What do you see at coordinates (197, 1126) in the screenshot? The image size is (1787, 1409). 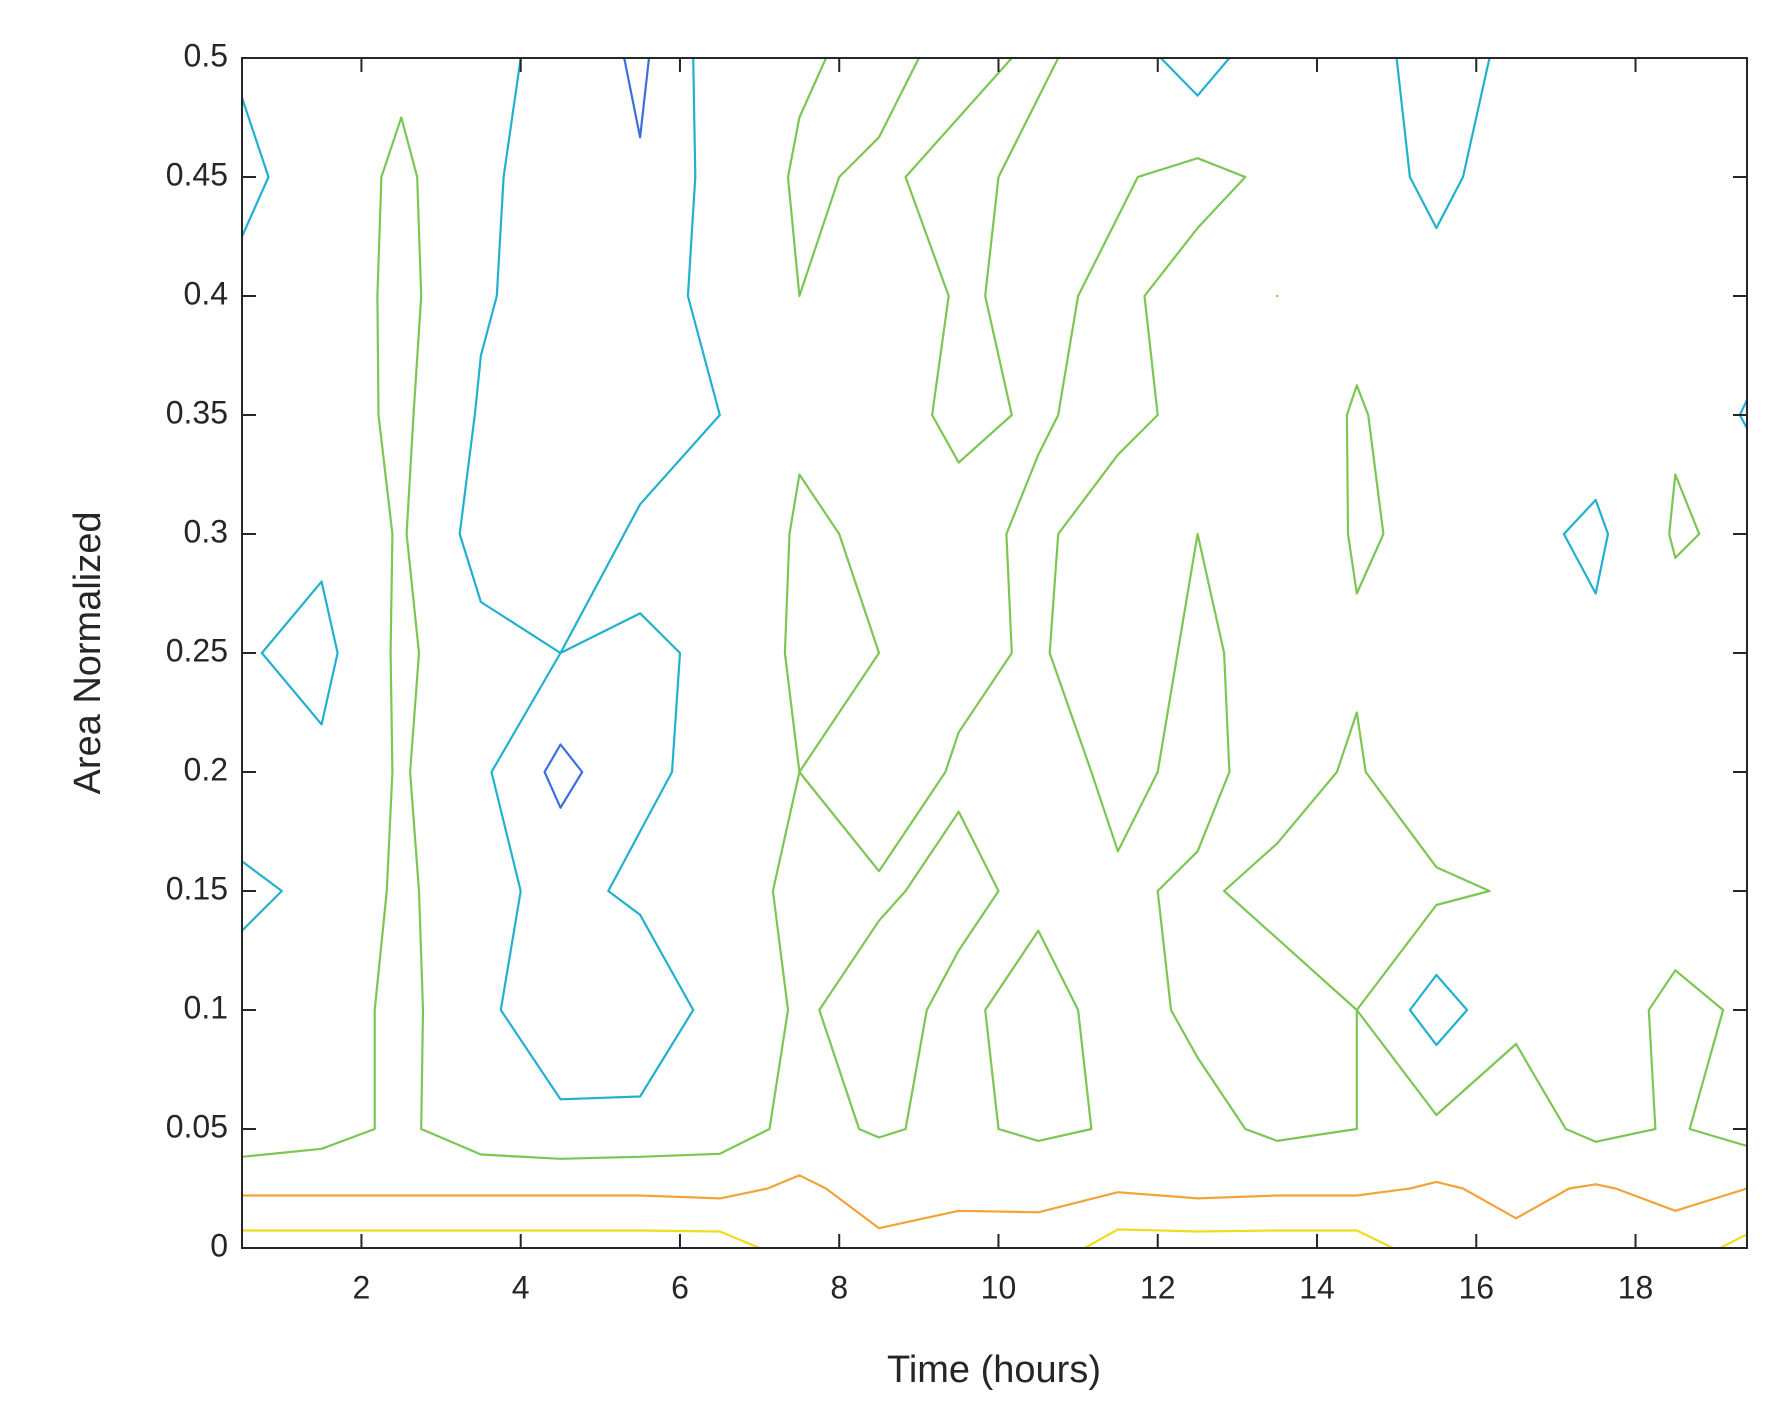 I see `y-tick-label: 0.05` at bounding box center [197, 1126].